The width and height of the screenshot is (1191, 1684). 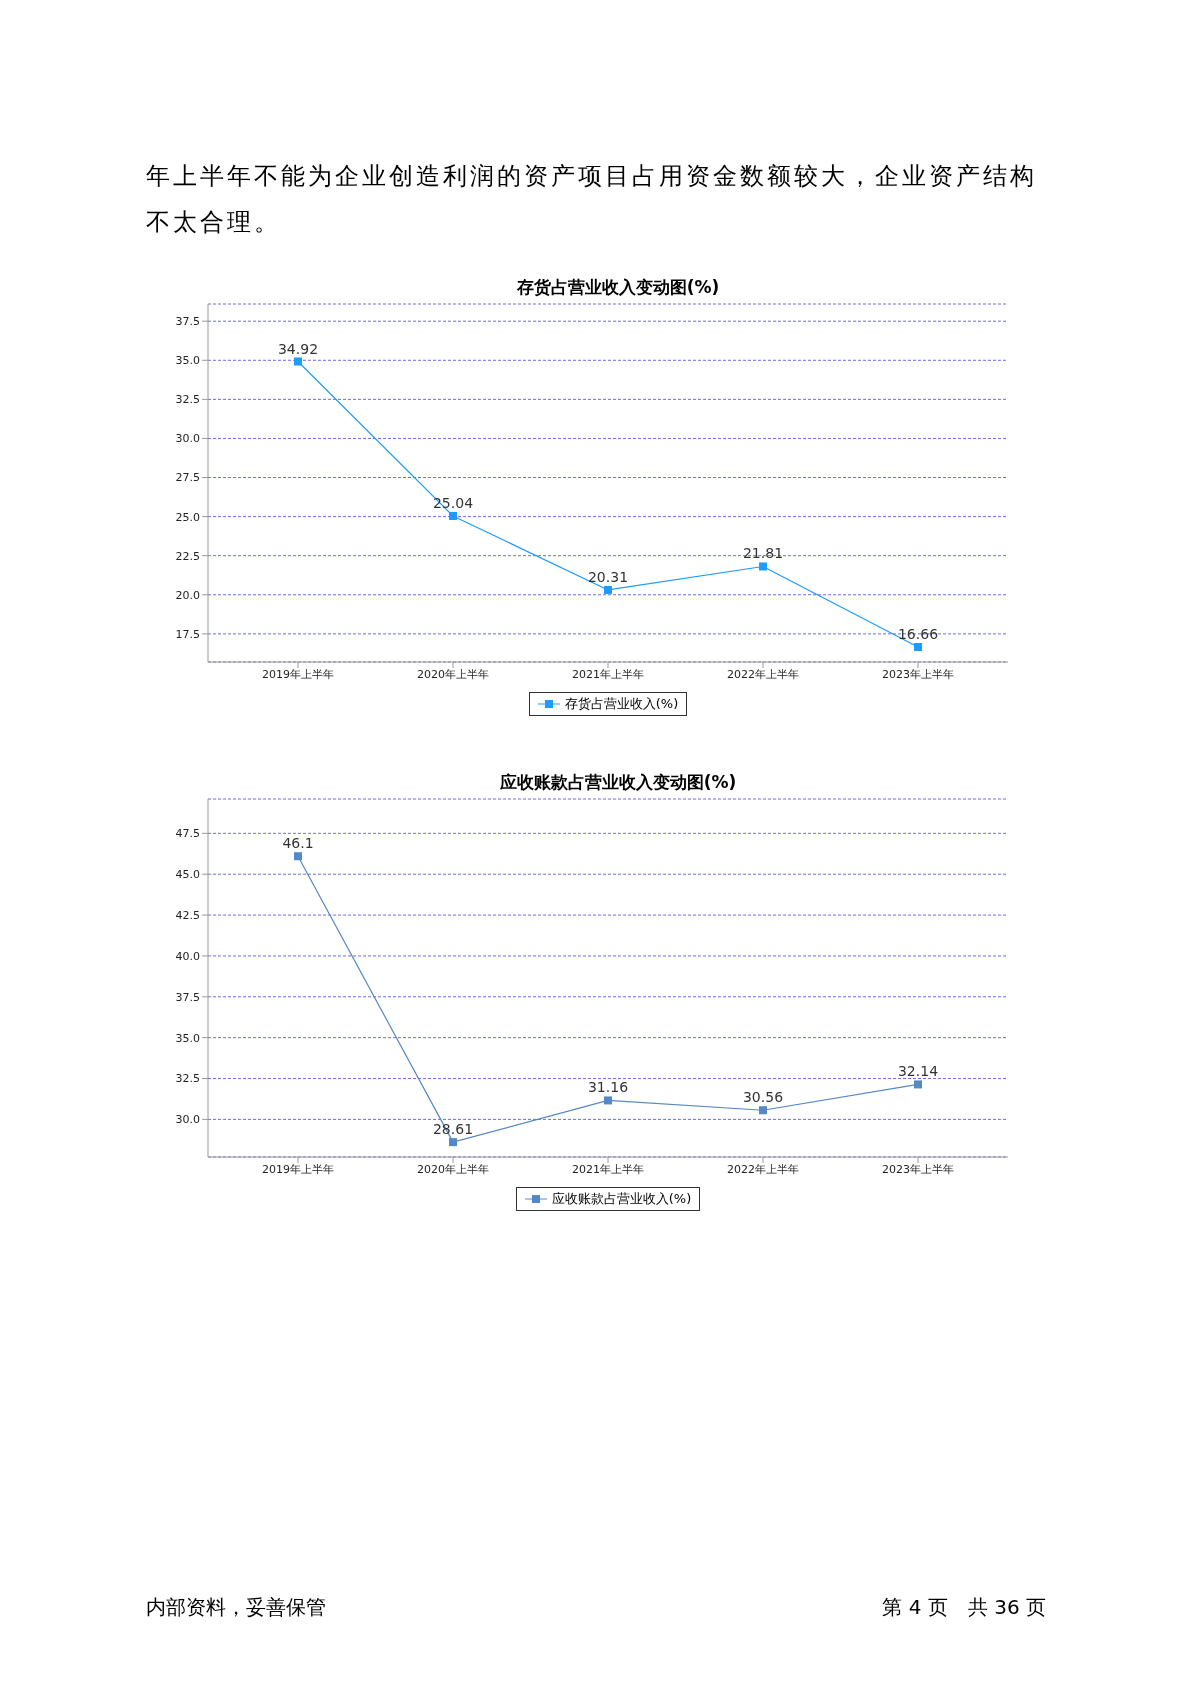 What do you see at coordinates (608, 576) in the screenshot?
I see `data-label: 20.31` at bounding box center [608, 576].